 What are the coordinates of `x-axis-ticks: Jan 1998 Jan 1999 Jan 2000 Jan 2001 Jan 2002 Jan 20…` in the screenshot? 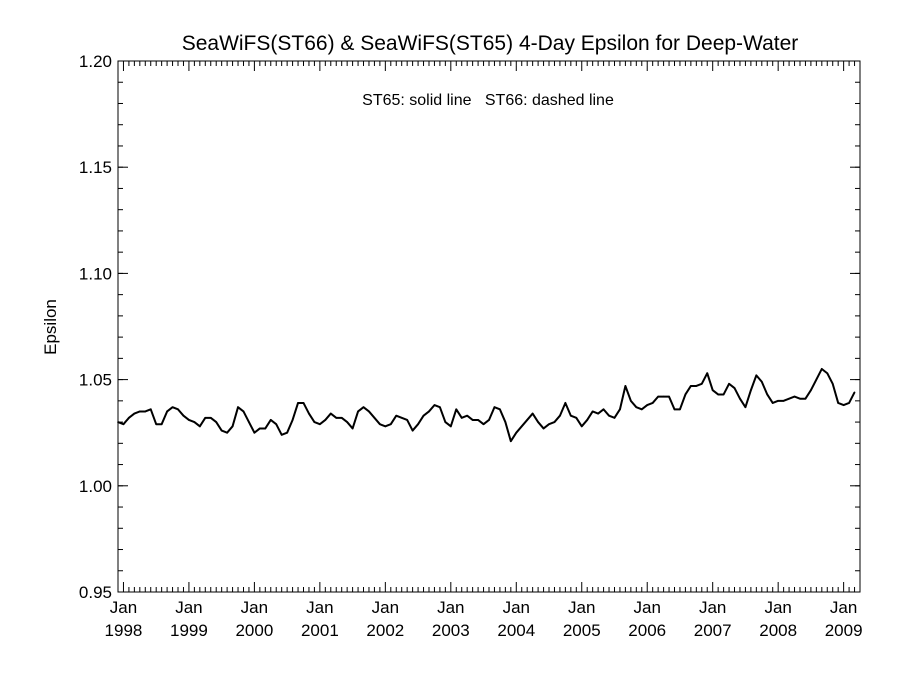 It's located at (484, 619).